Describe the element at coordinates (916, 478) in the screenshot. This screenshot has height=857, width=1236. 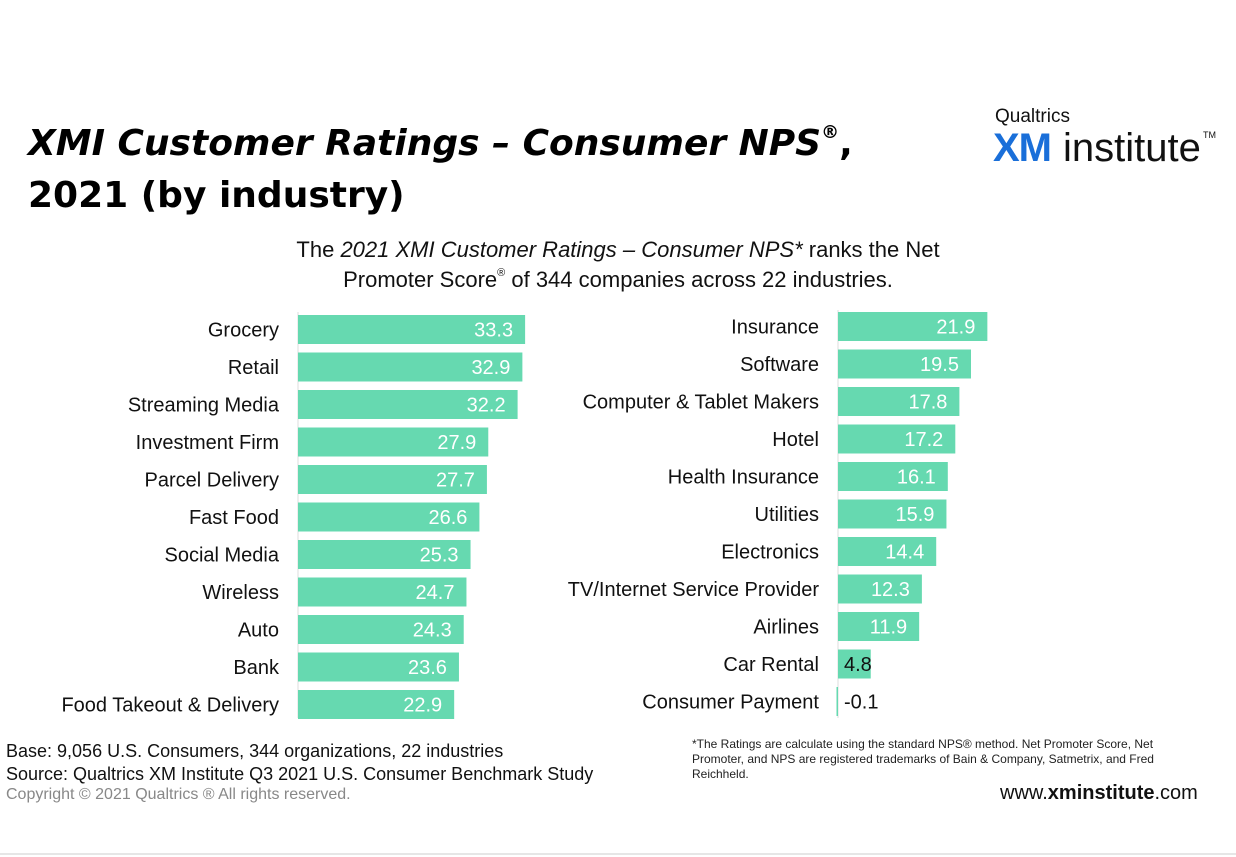
I see `chart2-data-label: 16.1` at that location.